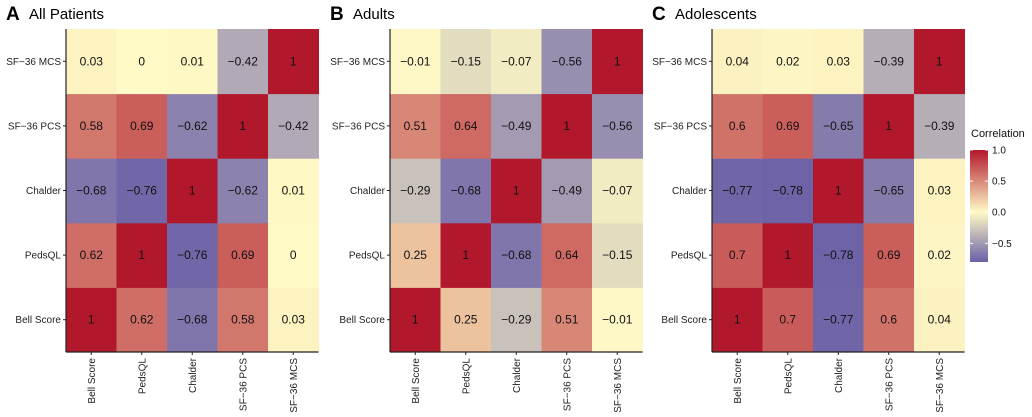  I want to click on legend-title: Correlation, so click(998, 134).